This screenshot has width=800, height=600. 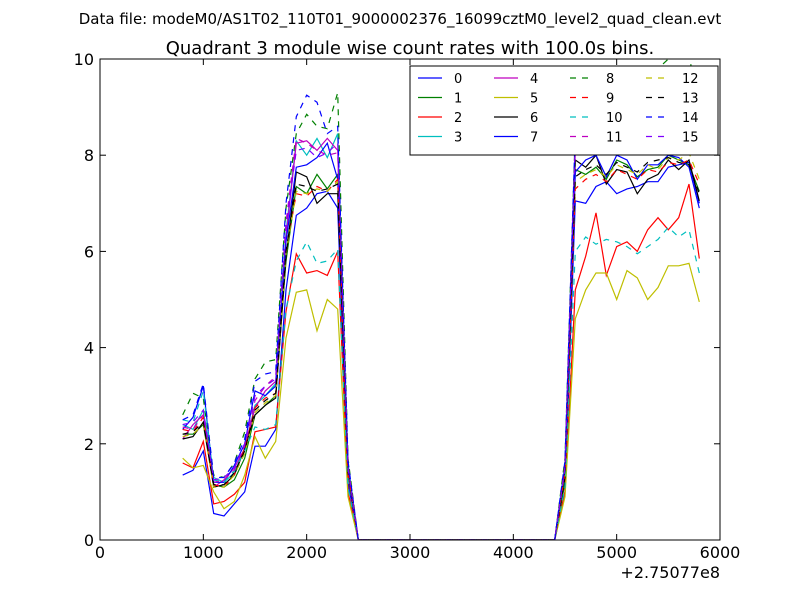 What do you see at coordinates (610, 79) in the screenshot?
I see `legend-label-8: 8` at bounding box center [610, 79].